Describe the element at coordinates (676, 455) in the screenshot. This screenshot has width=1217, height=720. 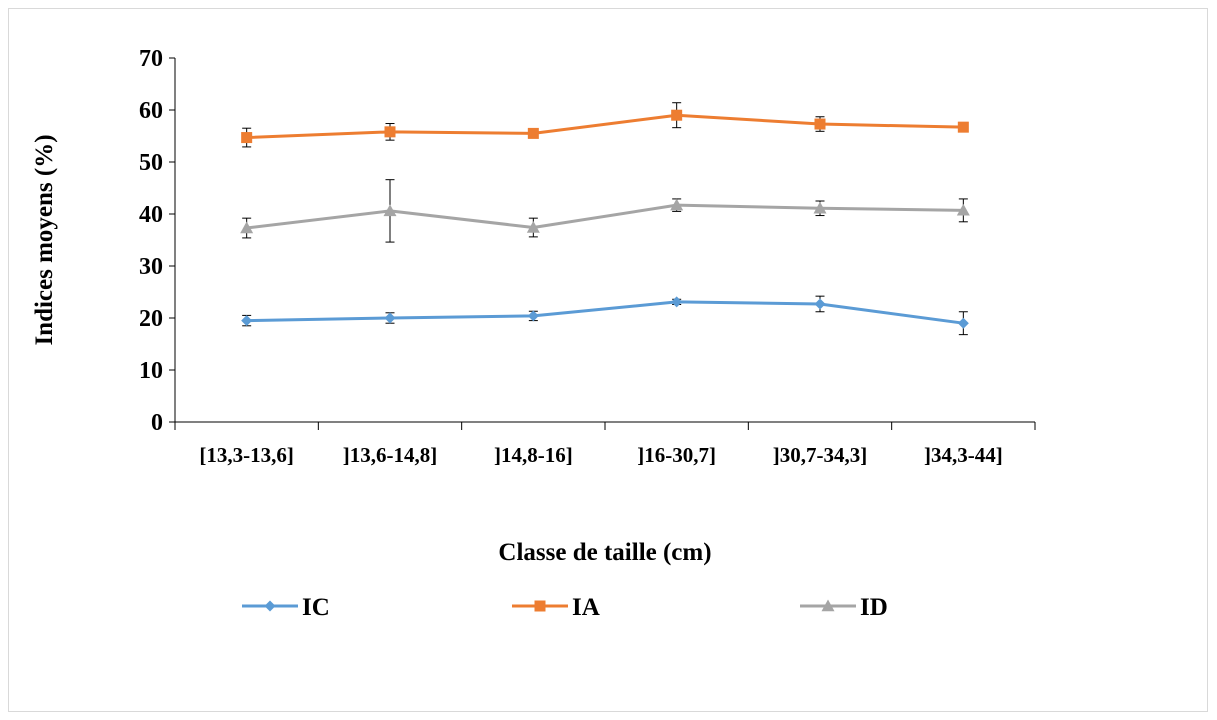
I see `x-tick-label: ]16-30,7]` at that location.